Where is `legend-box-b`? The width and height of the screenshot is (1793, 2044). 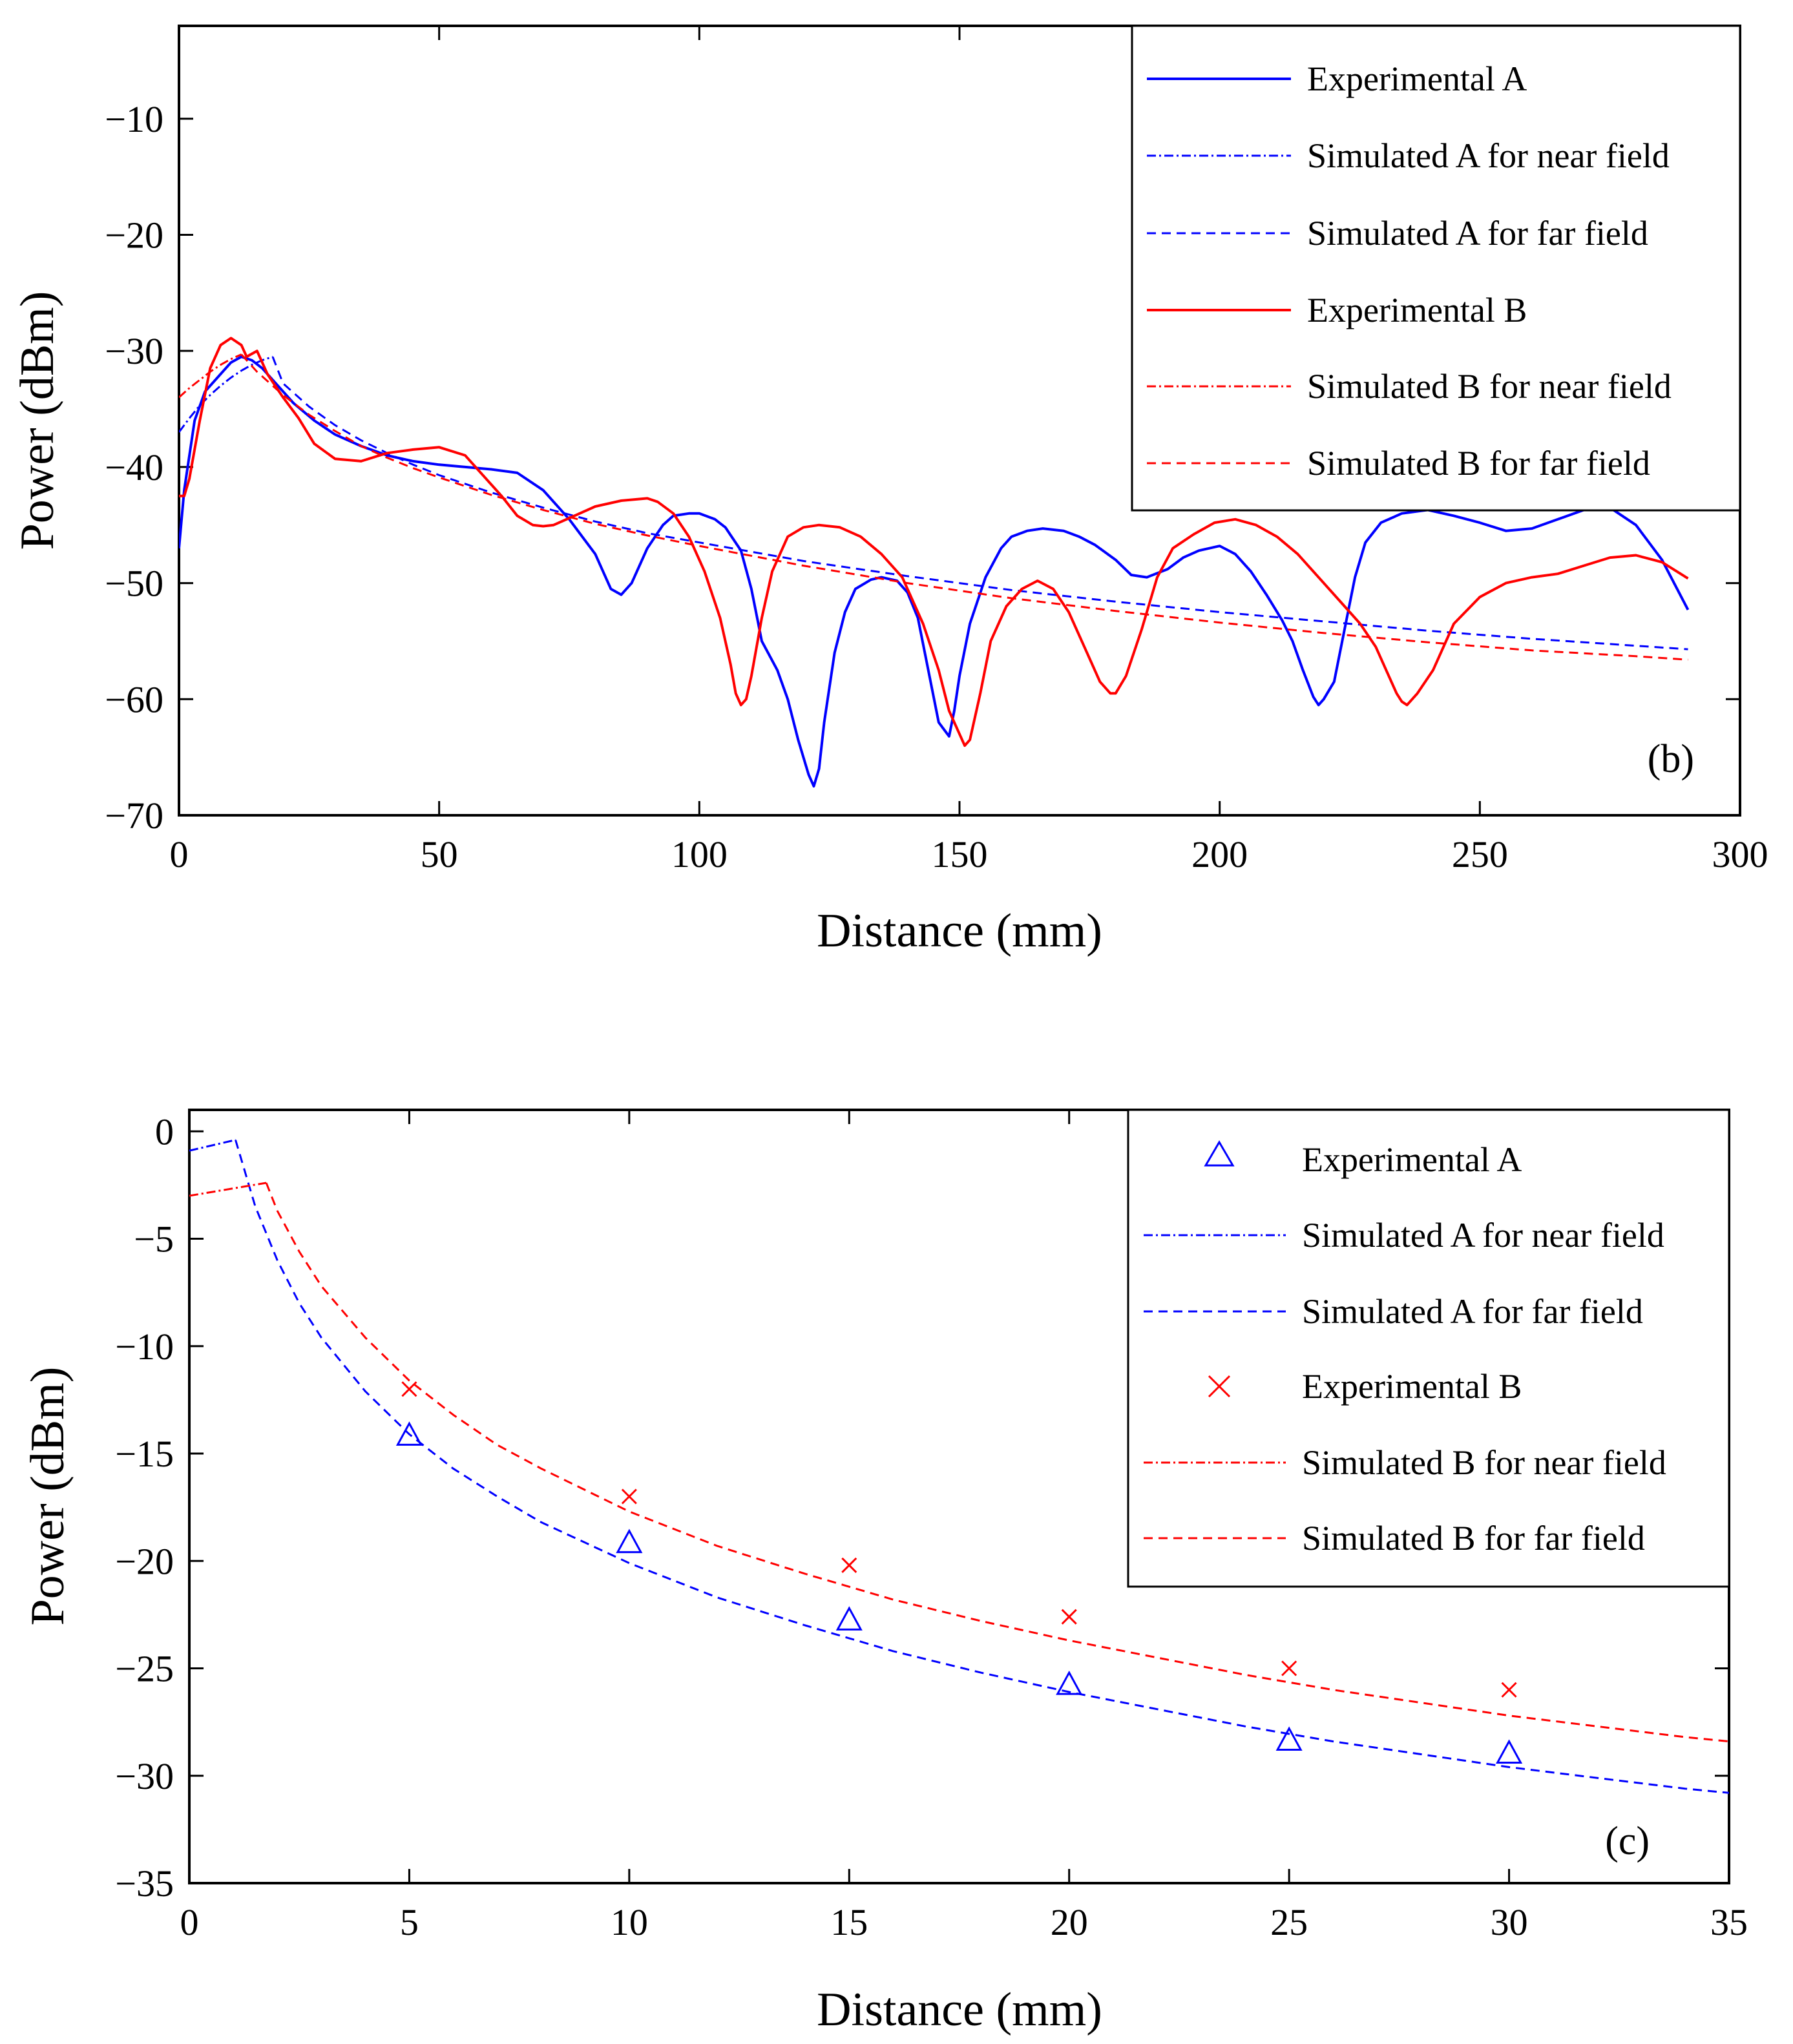 legend-box-b is located at coordinates (1436, 268).